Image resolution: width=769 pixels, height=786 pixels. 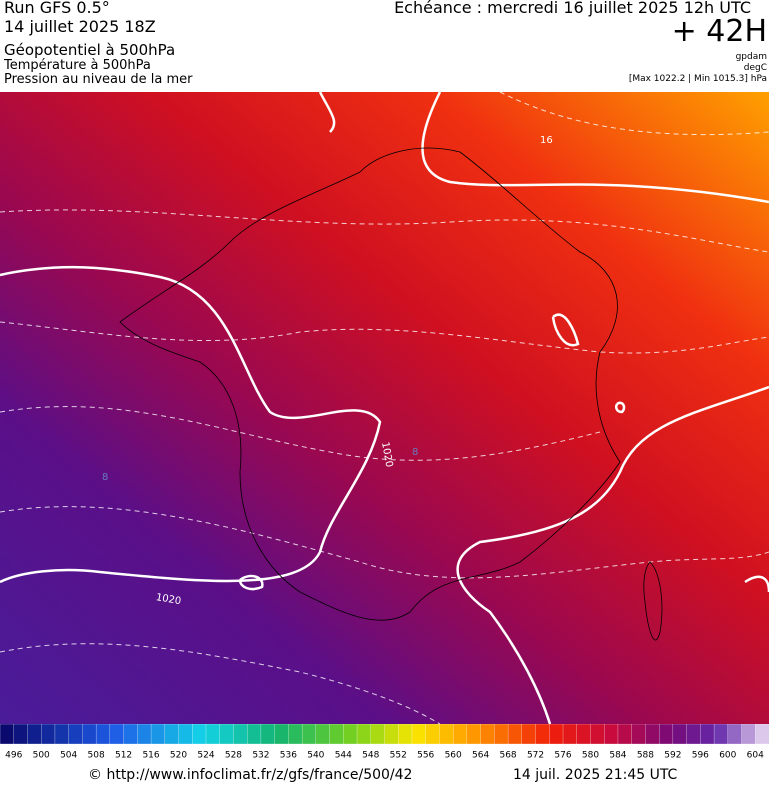 I want to click on scale-label: 516, so click(x=150, y=756).